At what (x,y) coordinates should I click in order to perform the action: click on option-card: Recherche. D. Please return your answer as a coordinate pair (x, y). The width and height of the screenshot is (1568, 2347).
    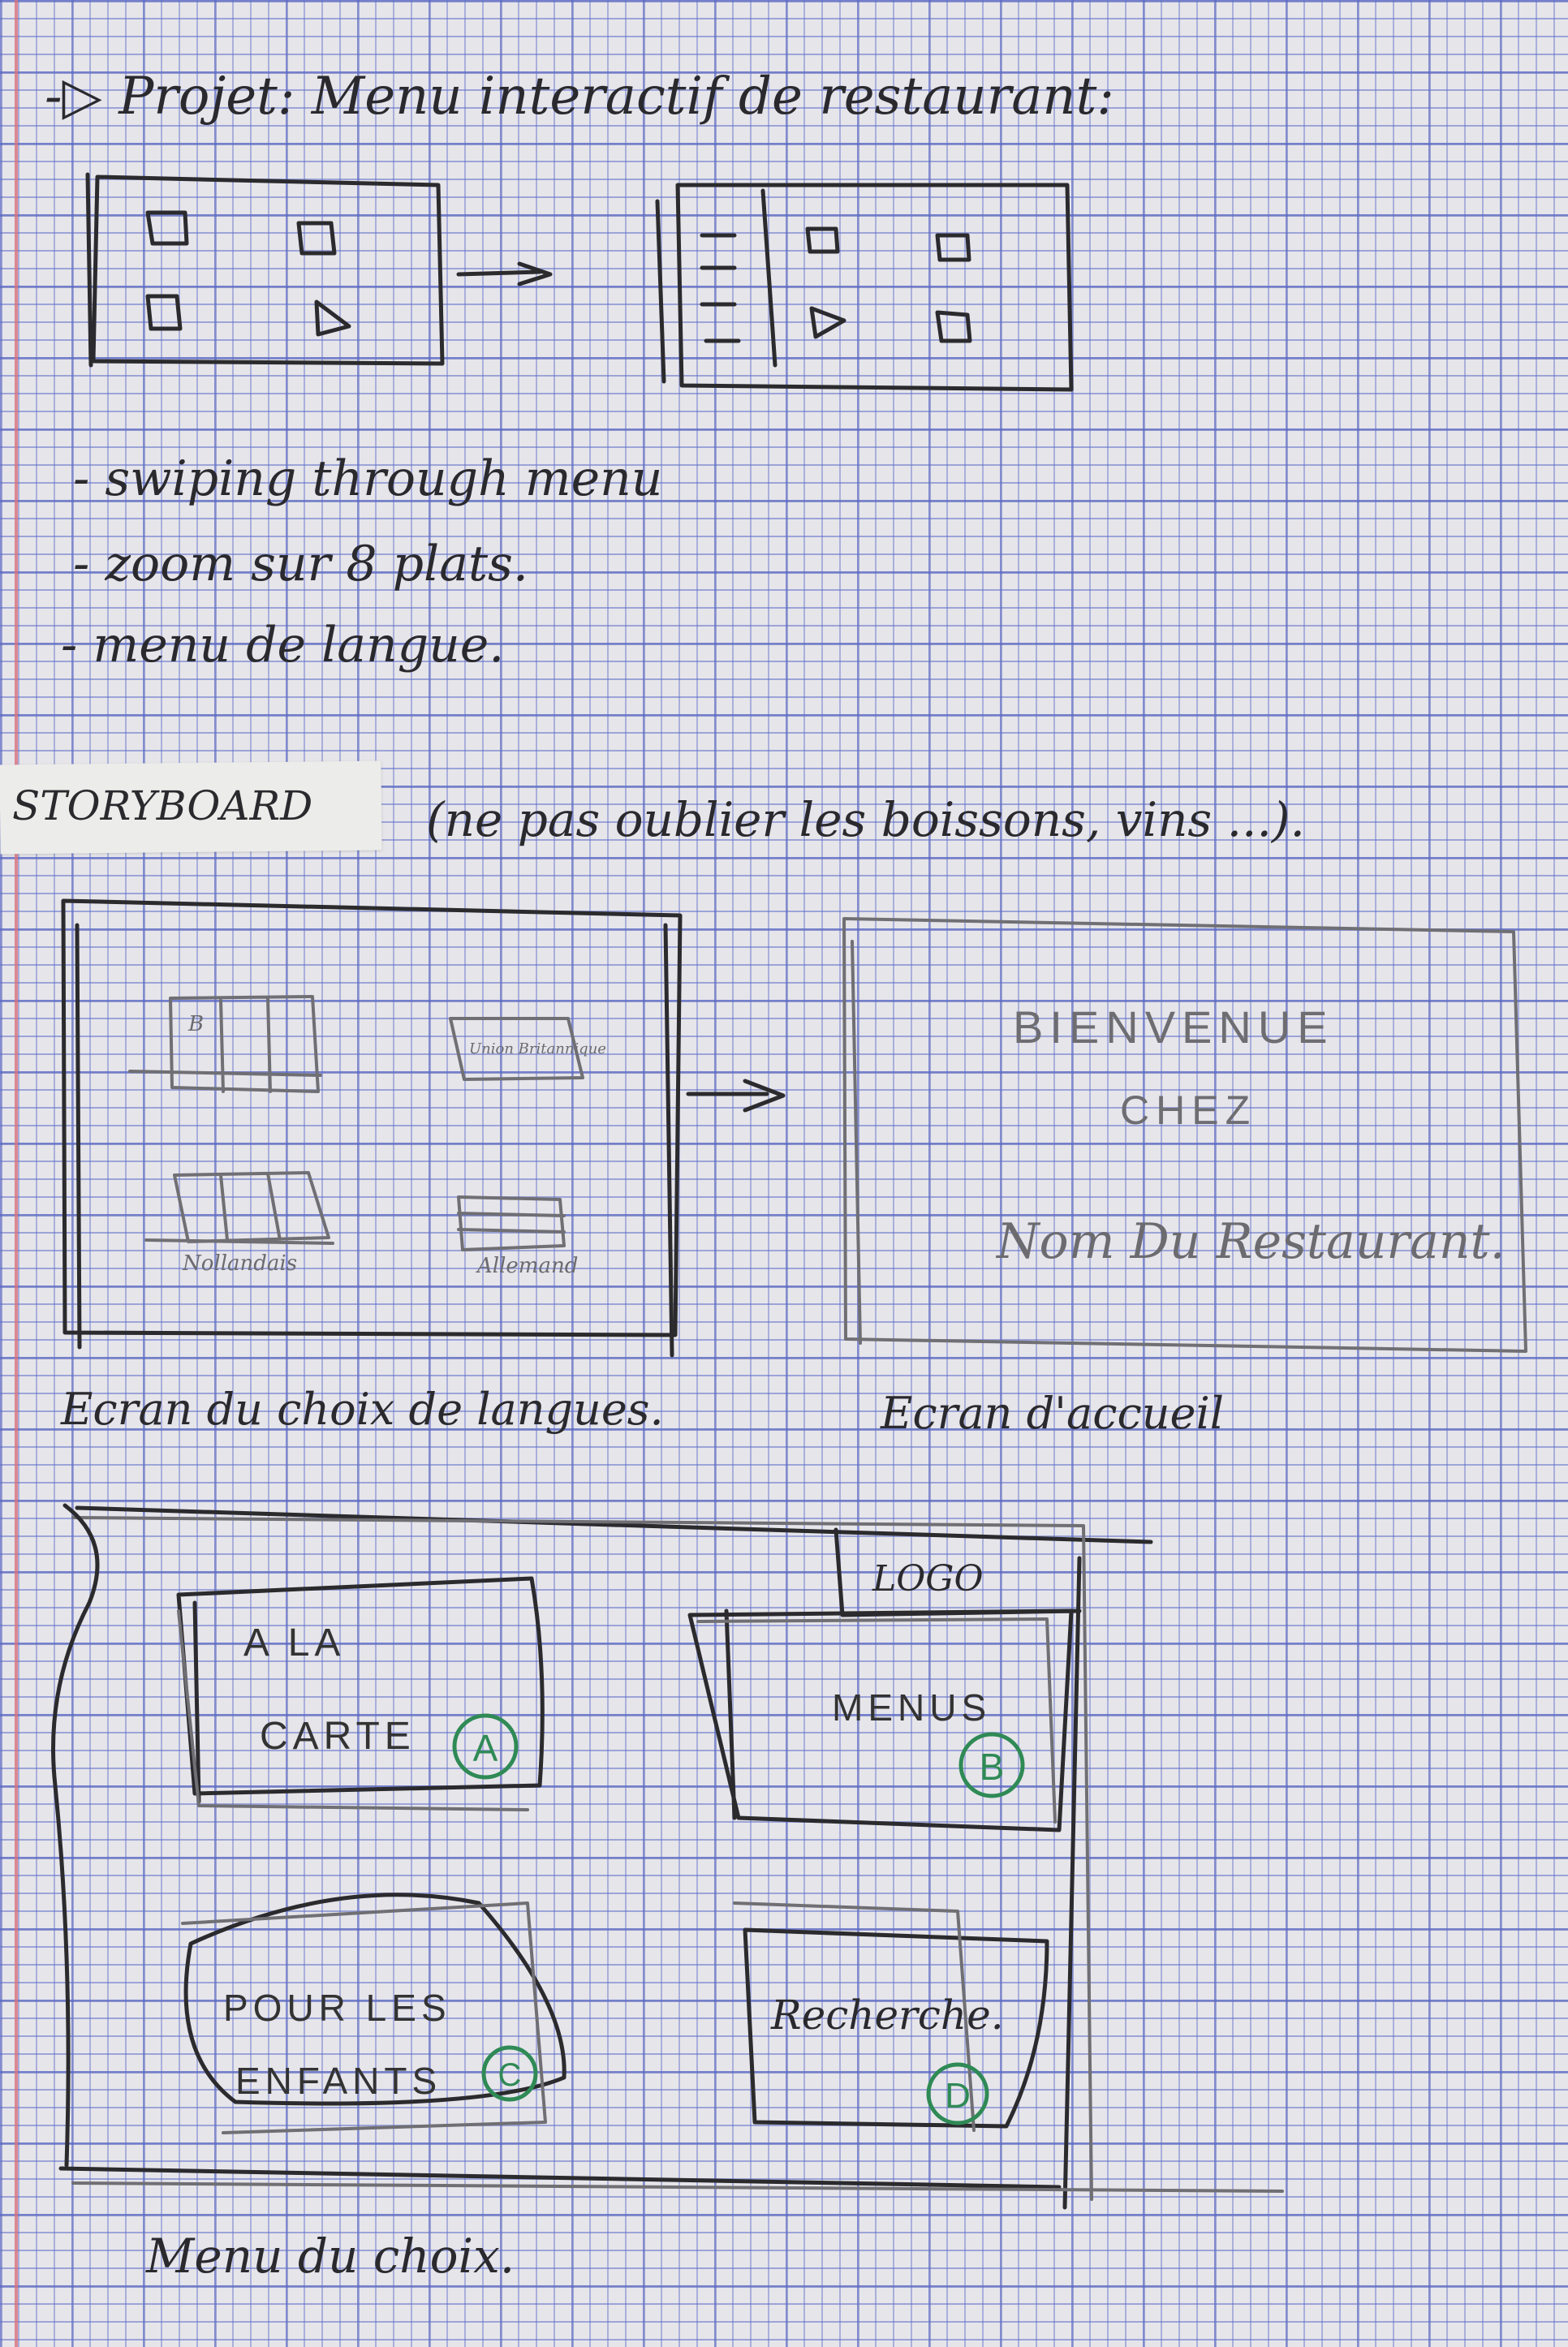
    Looking at the image, I should click on (891, 2016).